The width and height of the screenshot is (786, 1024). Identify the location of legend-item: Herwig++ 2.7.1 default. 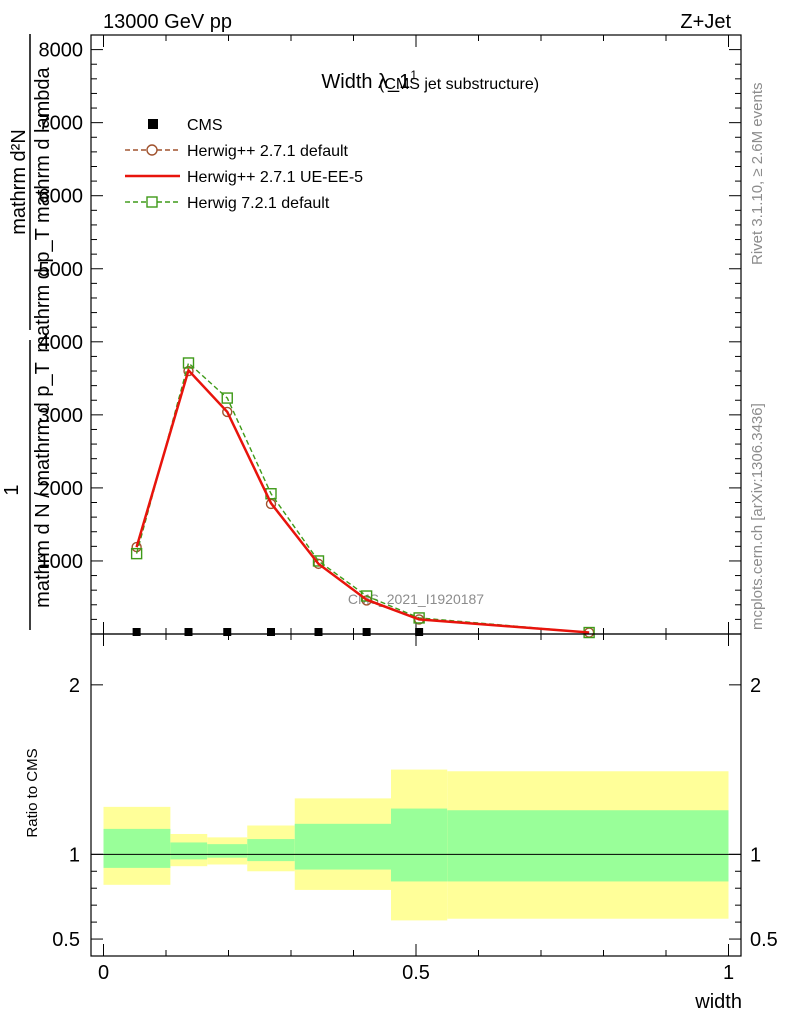
(237, 151).